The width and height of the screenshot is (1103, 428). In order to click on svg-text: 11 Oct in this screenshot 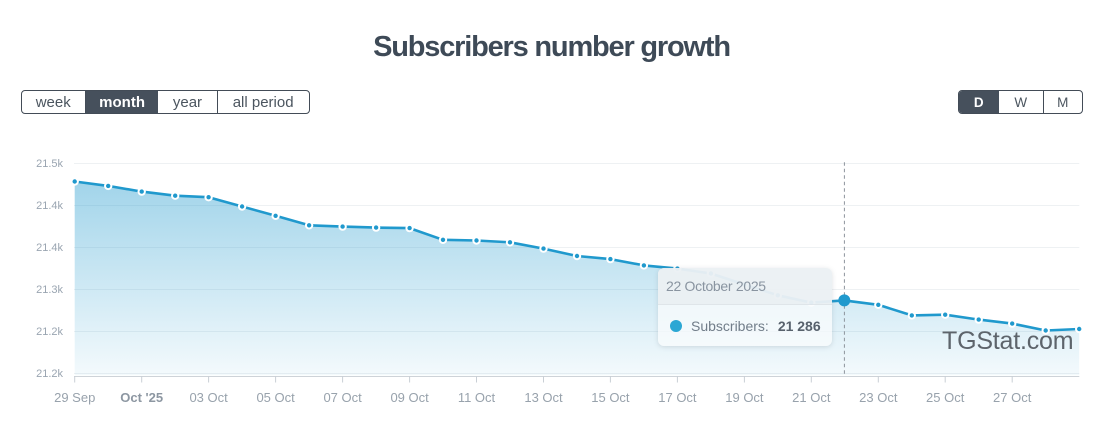, I will do `click(477, 397)`.